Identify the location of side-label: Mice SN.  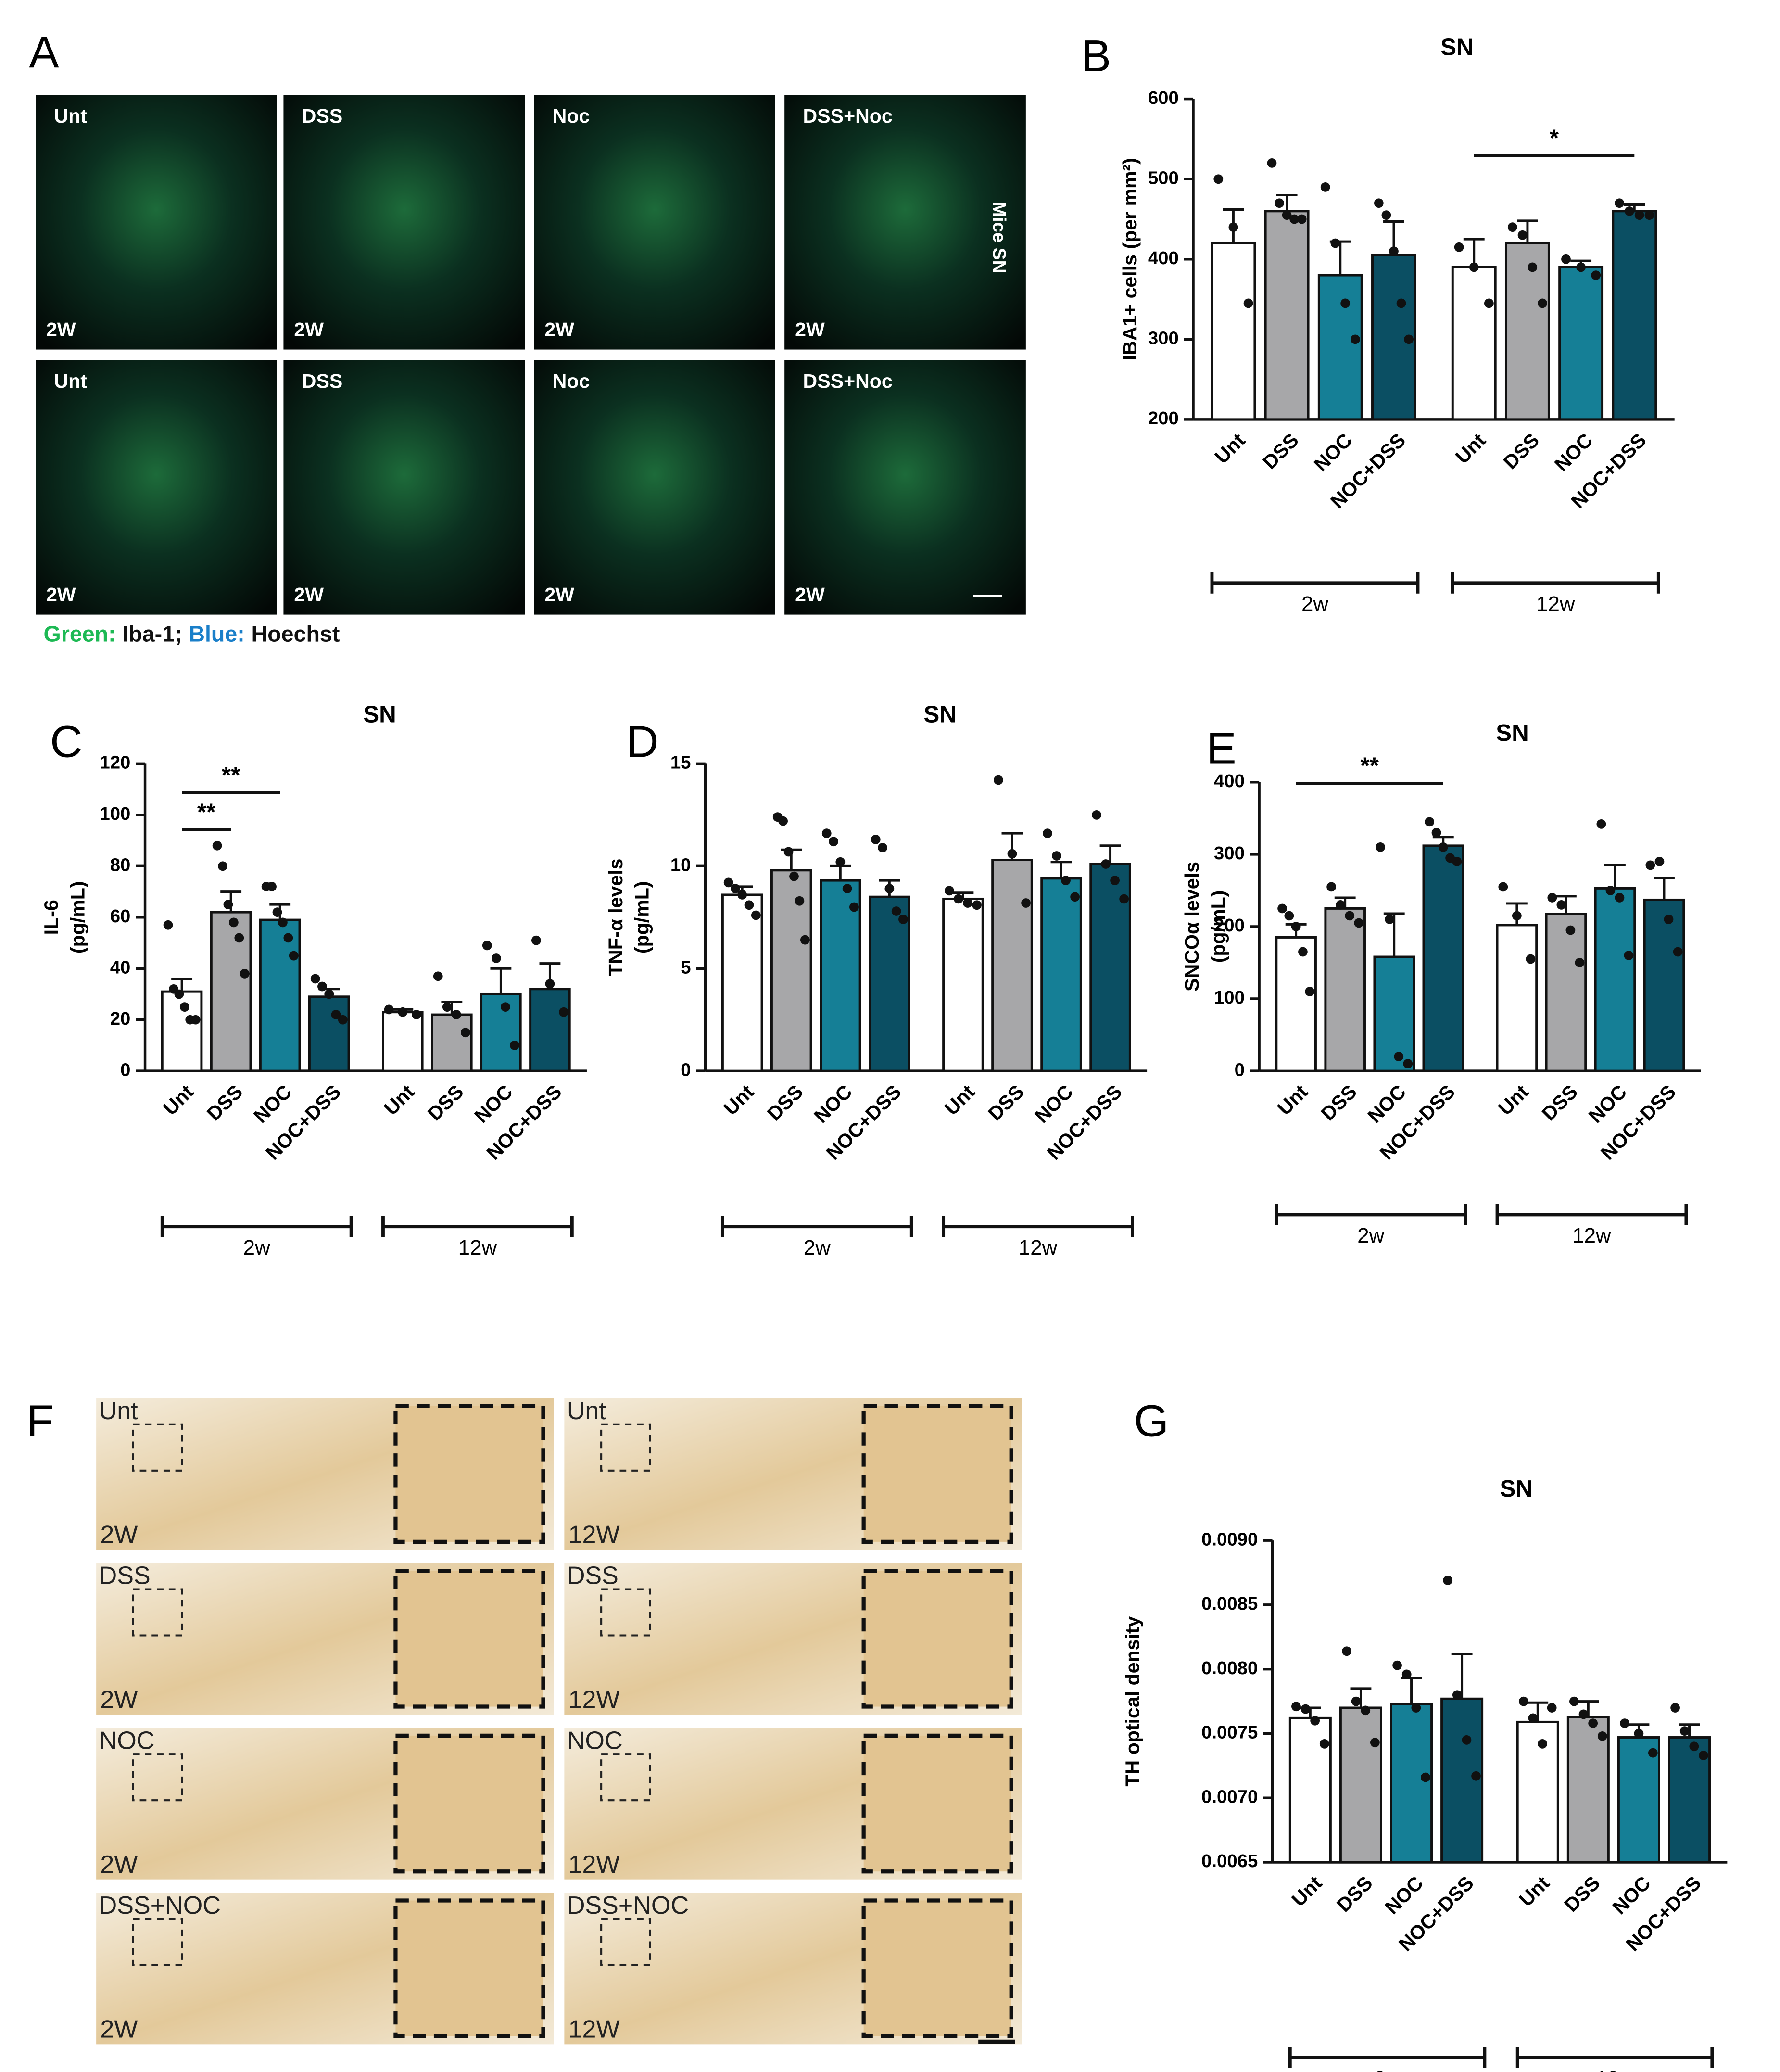
(999, 237).